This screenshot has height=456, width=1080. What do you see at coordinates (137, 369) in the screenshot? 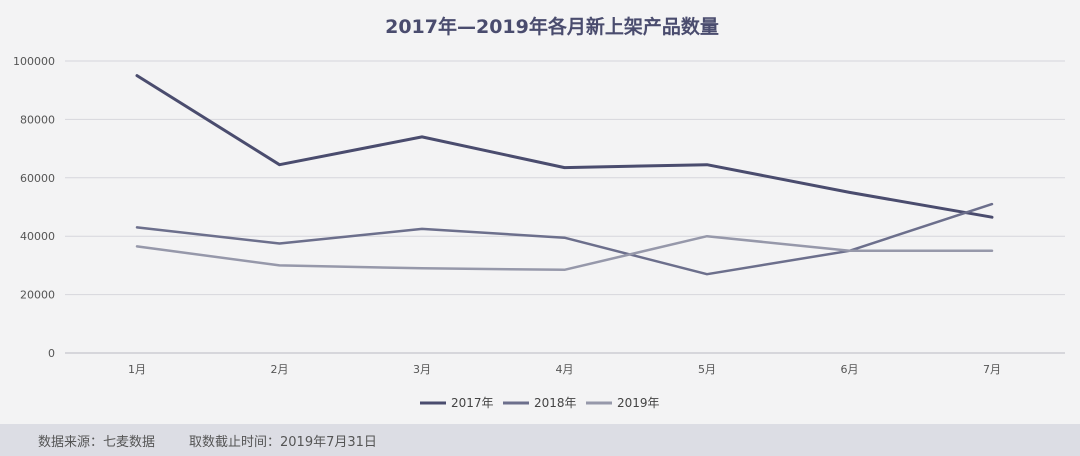
I see `x-tick-label: 1月` at bounding box center [137, 369].